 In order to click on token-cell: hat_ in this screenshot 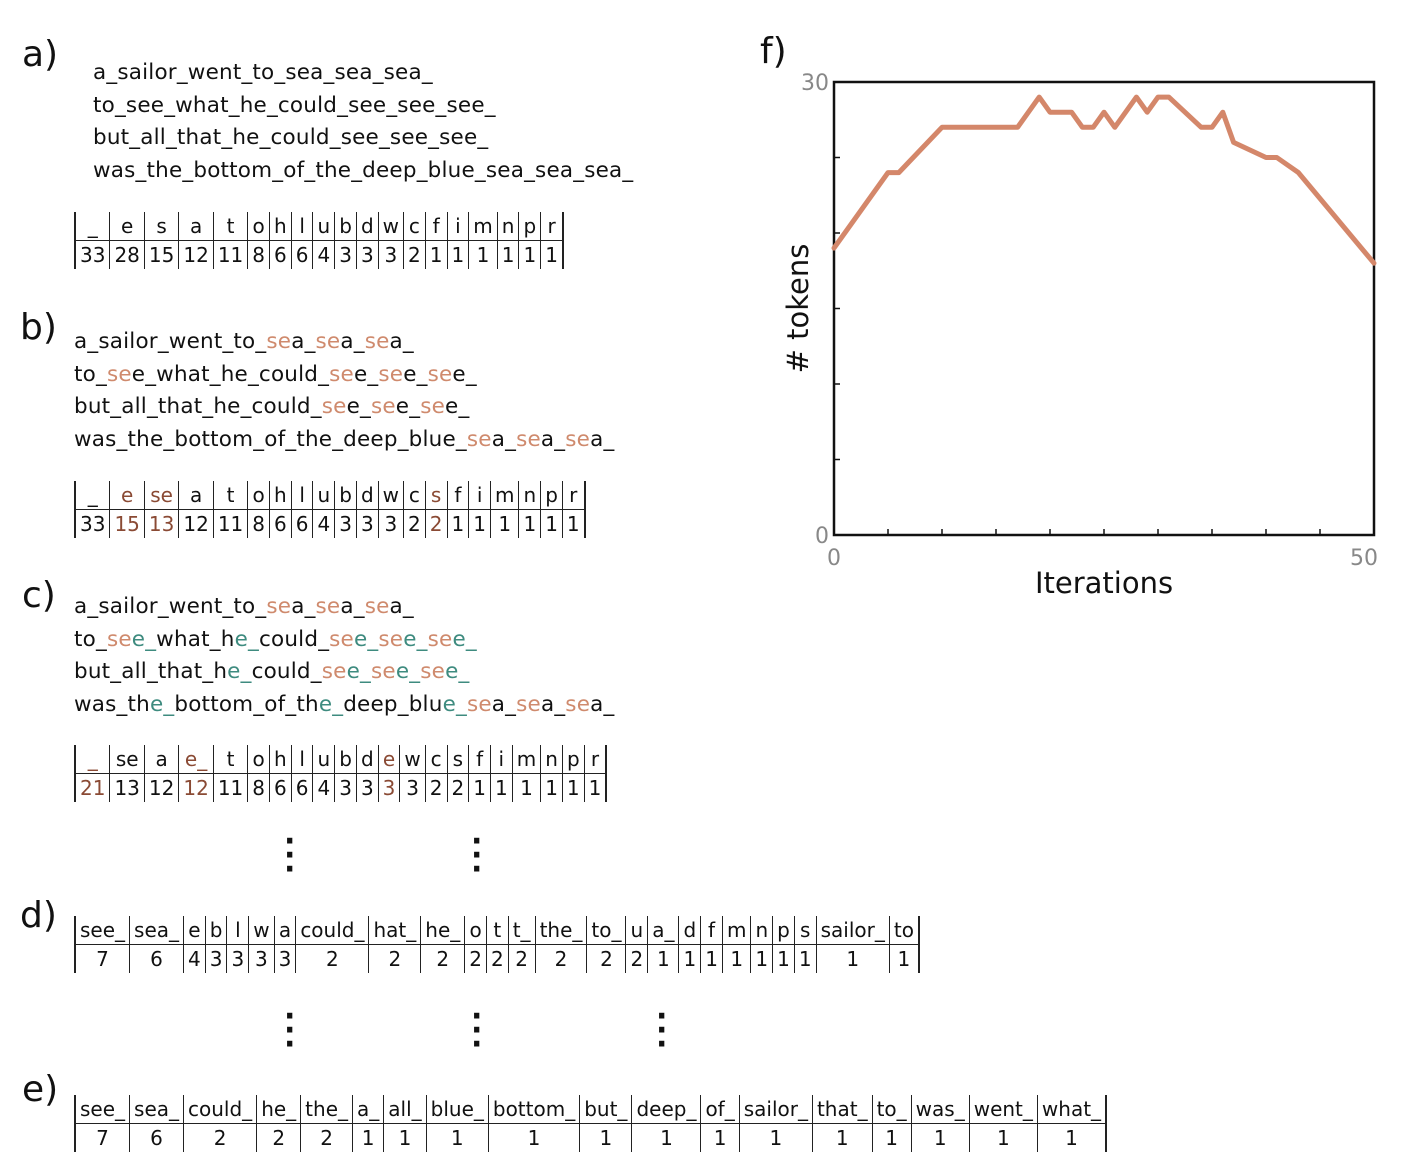, I will do `click(394, 930)`.